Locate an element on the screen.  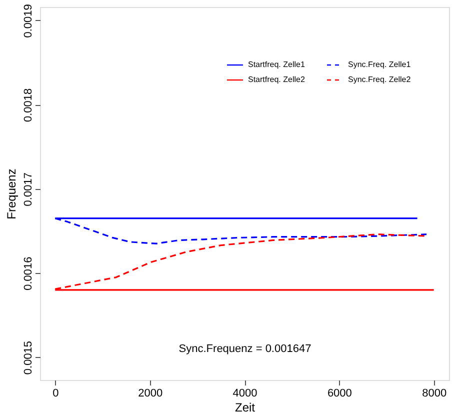
y-tick-label: 0.0018 is located at coordinates (28, 105).